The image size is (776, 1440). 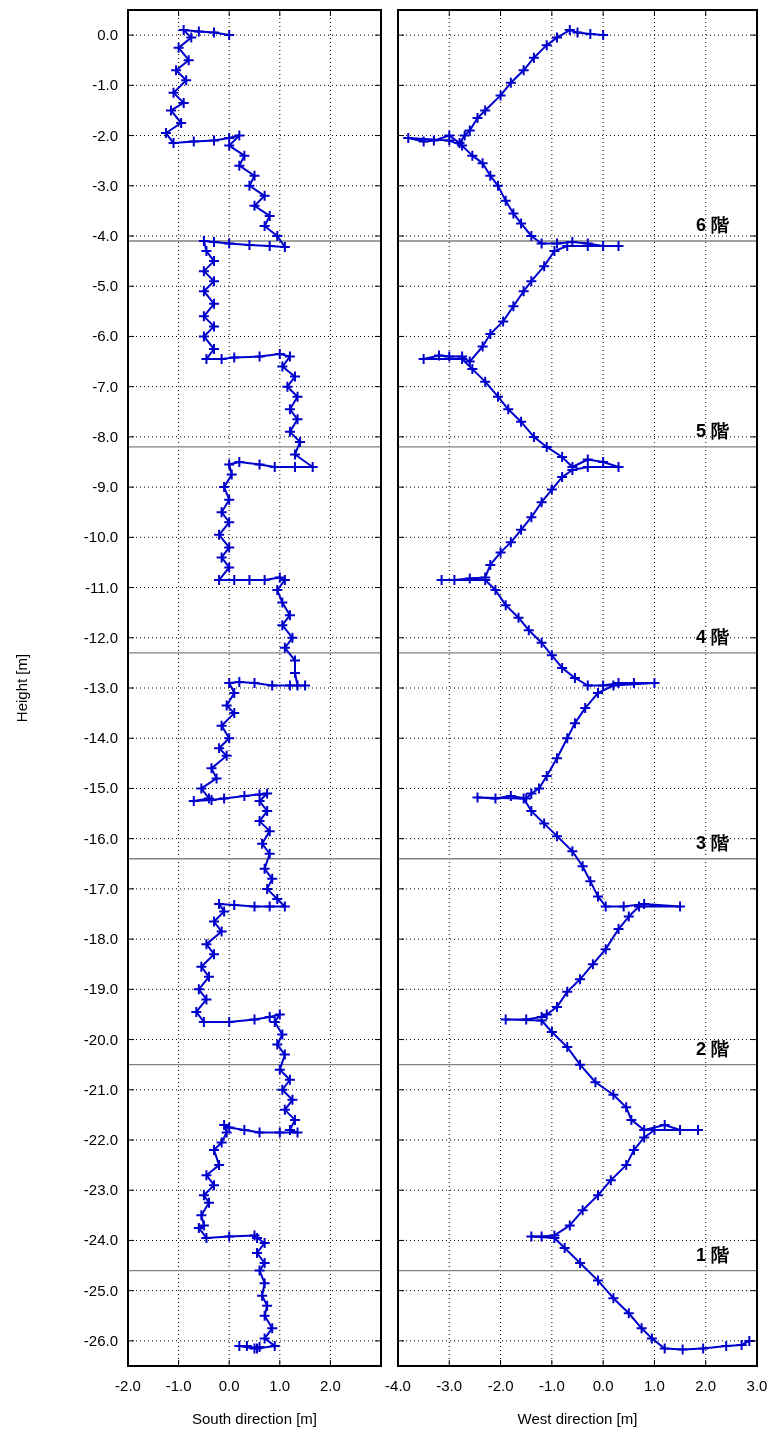 I want to click on y-tick-label: -5.0, so click(x=105, y=286).